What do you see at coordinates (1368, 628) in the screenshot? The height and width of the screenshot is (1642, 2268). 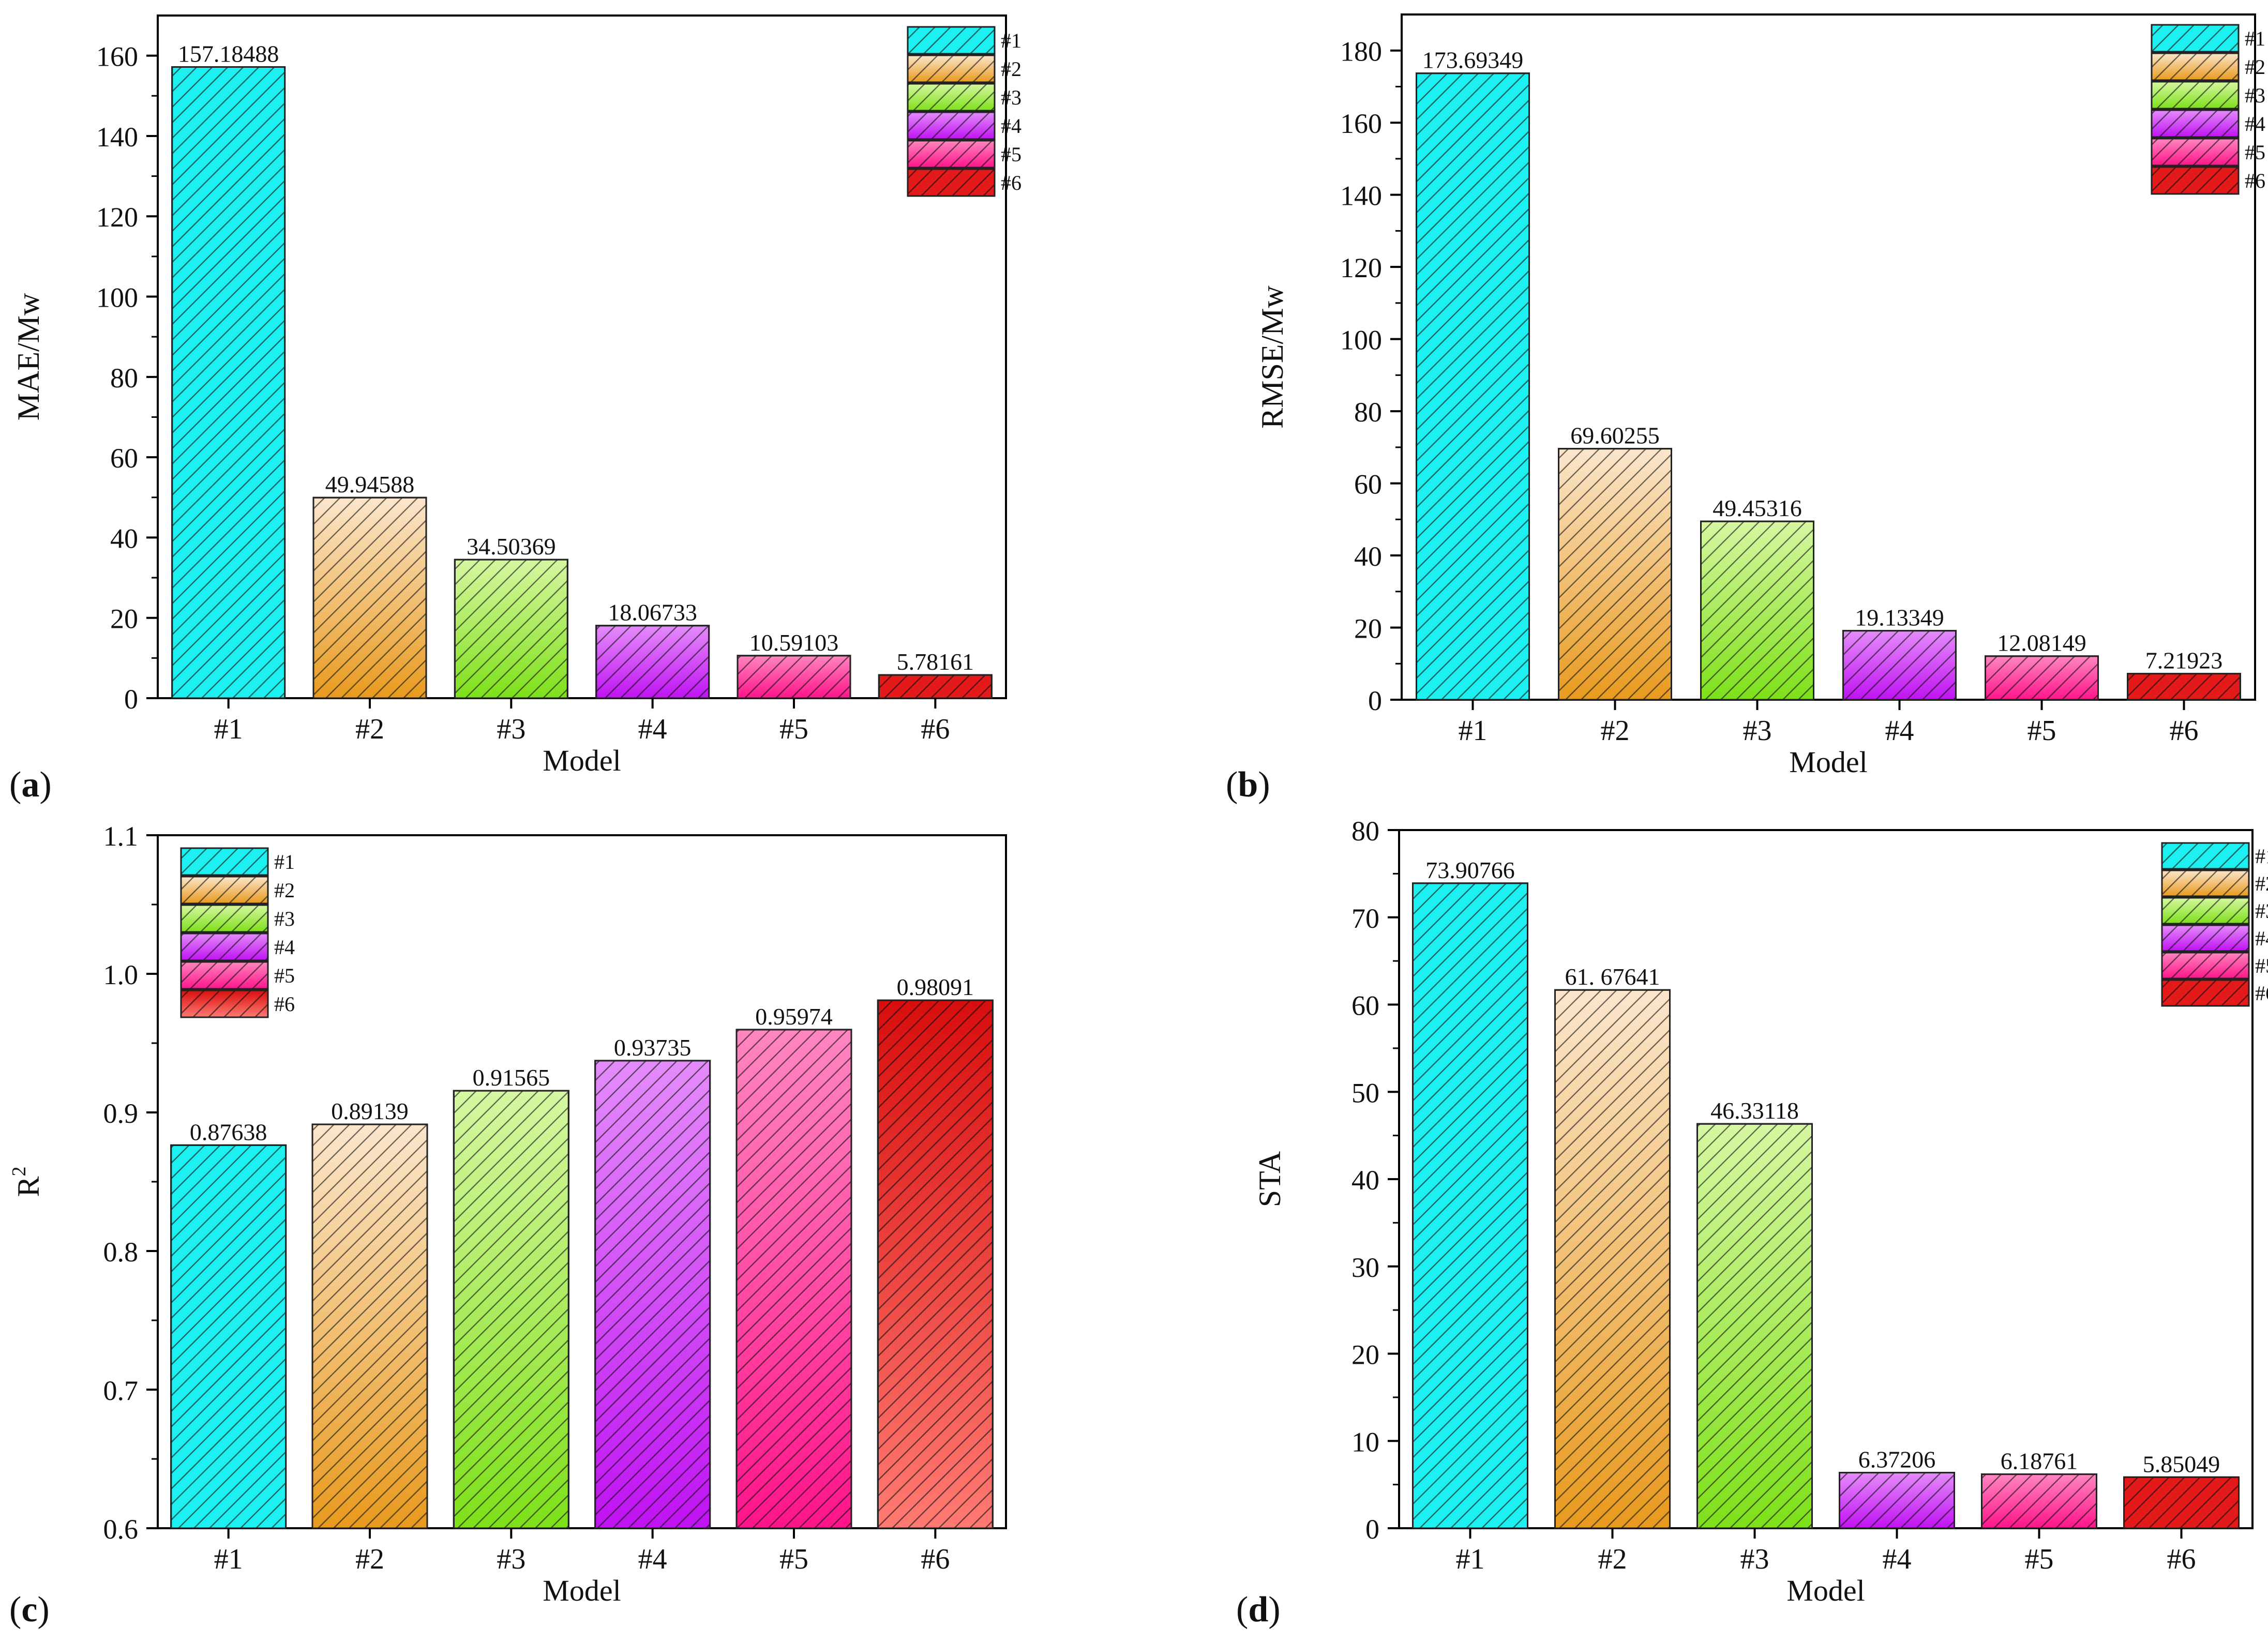 I see `y-tick-label: 20` at bounding box center [1368, 628].